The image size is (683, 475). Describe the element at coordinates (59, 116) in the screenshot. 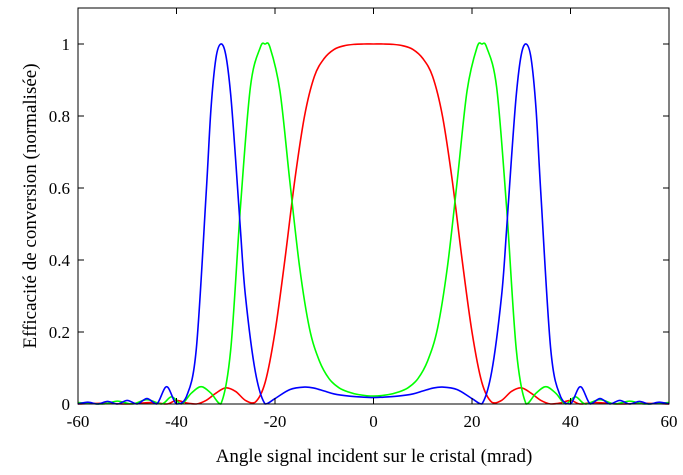

I see `y-tick-label: 0.8` at that location.